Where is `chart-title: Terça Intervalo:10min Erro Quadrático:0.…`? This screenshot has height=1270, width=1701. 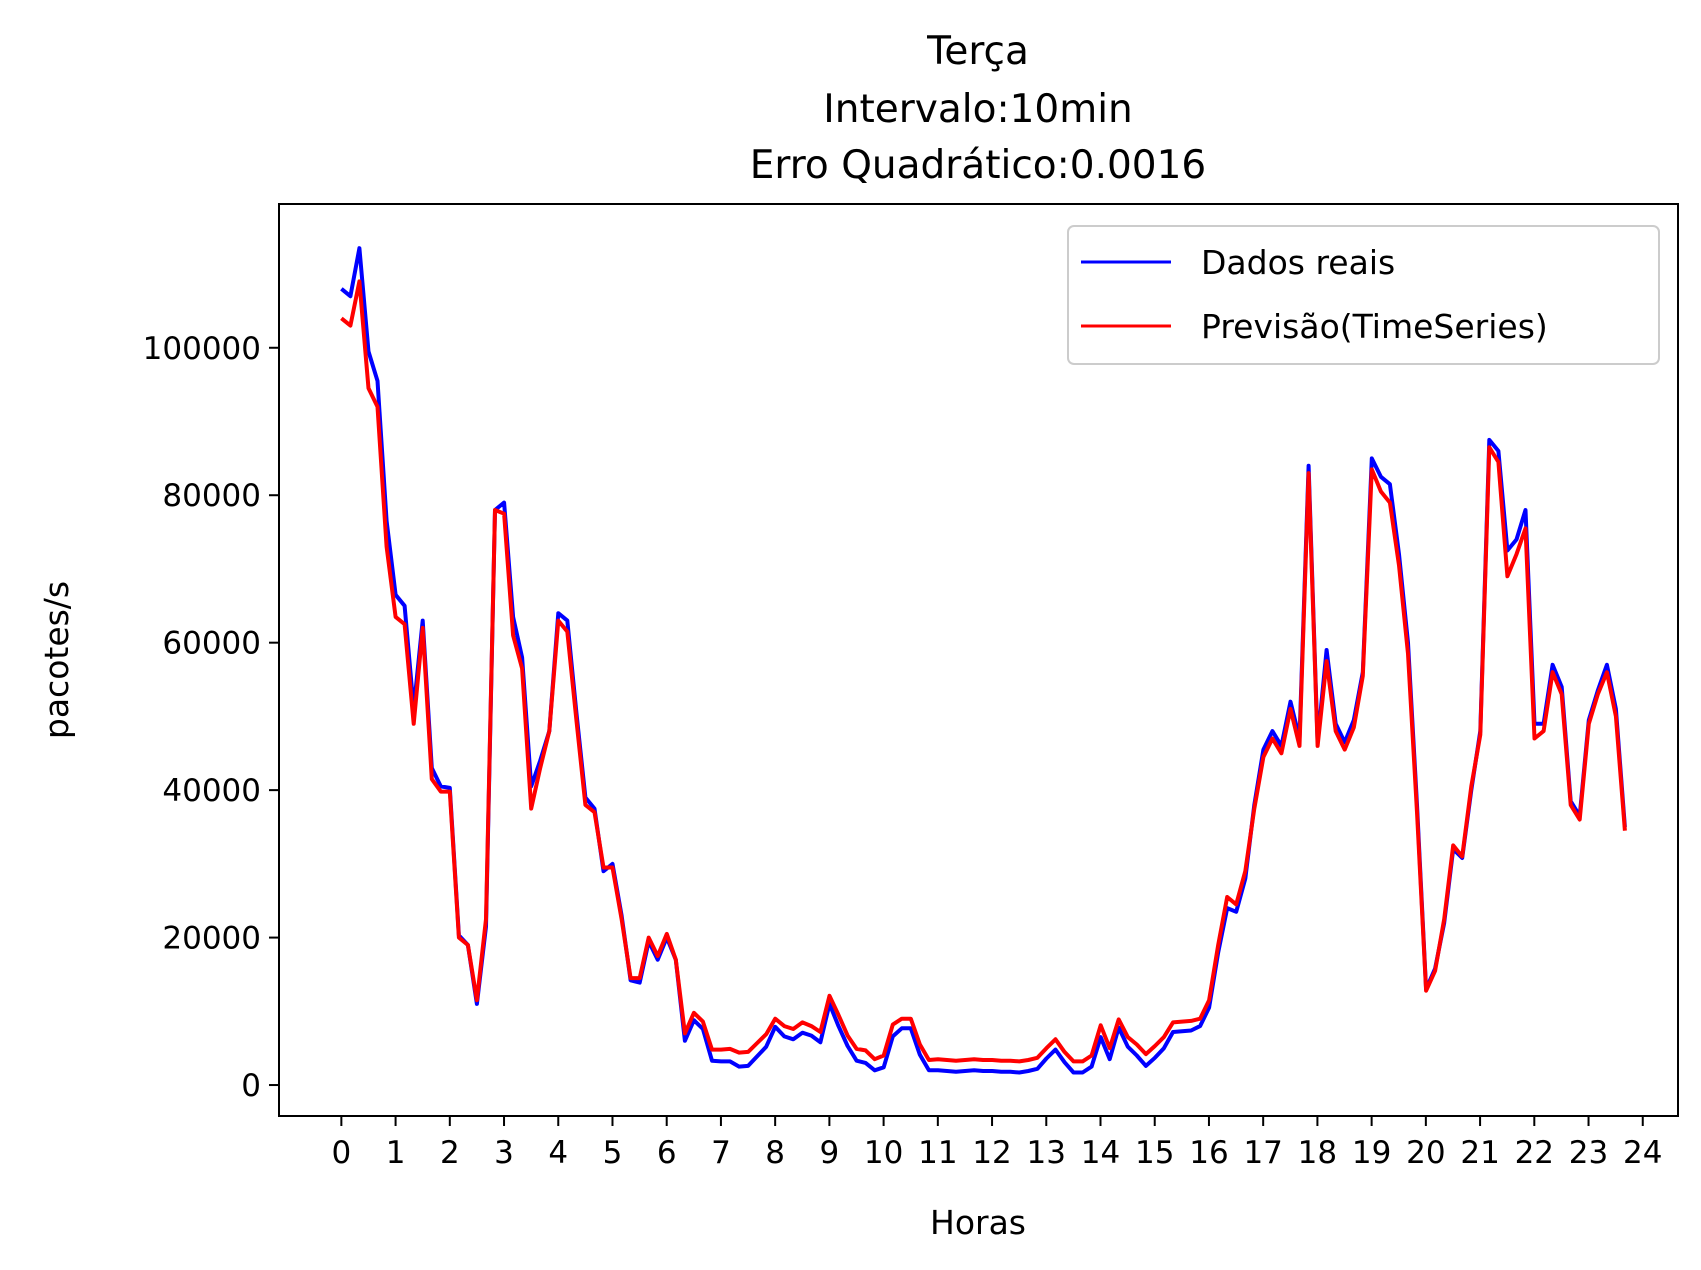
chart-title: Terça Intervalo:10min Erro Quadrático:0.… is located at coordinates (978, 108).